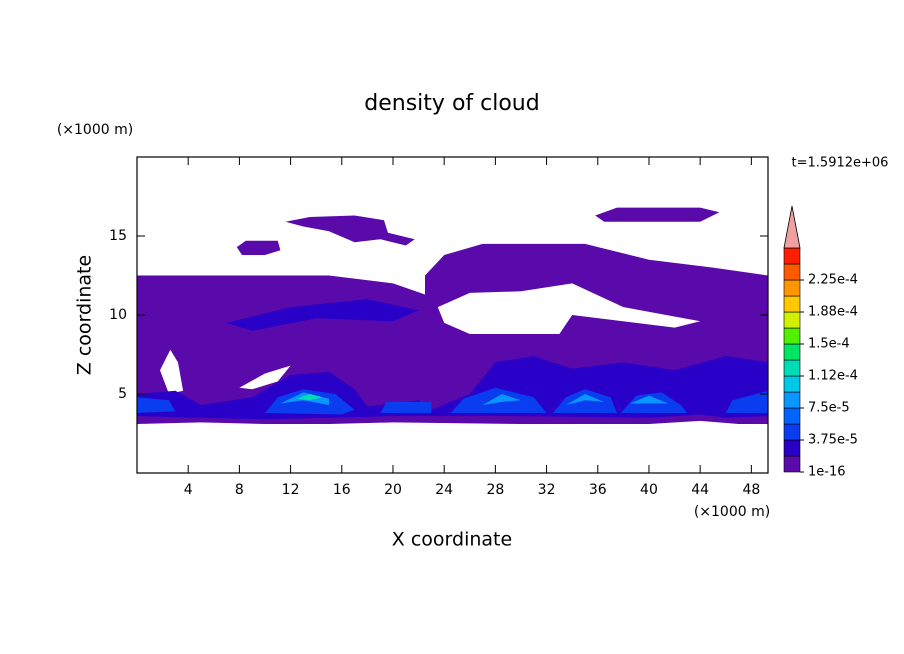 The height and width of the screenshot is (654, 904). What do you see at coordinates (291, 490) in the screenshot?
I see `x-tick-label: 12` at bounding box center [291, 490].